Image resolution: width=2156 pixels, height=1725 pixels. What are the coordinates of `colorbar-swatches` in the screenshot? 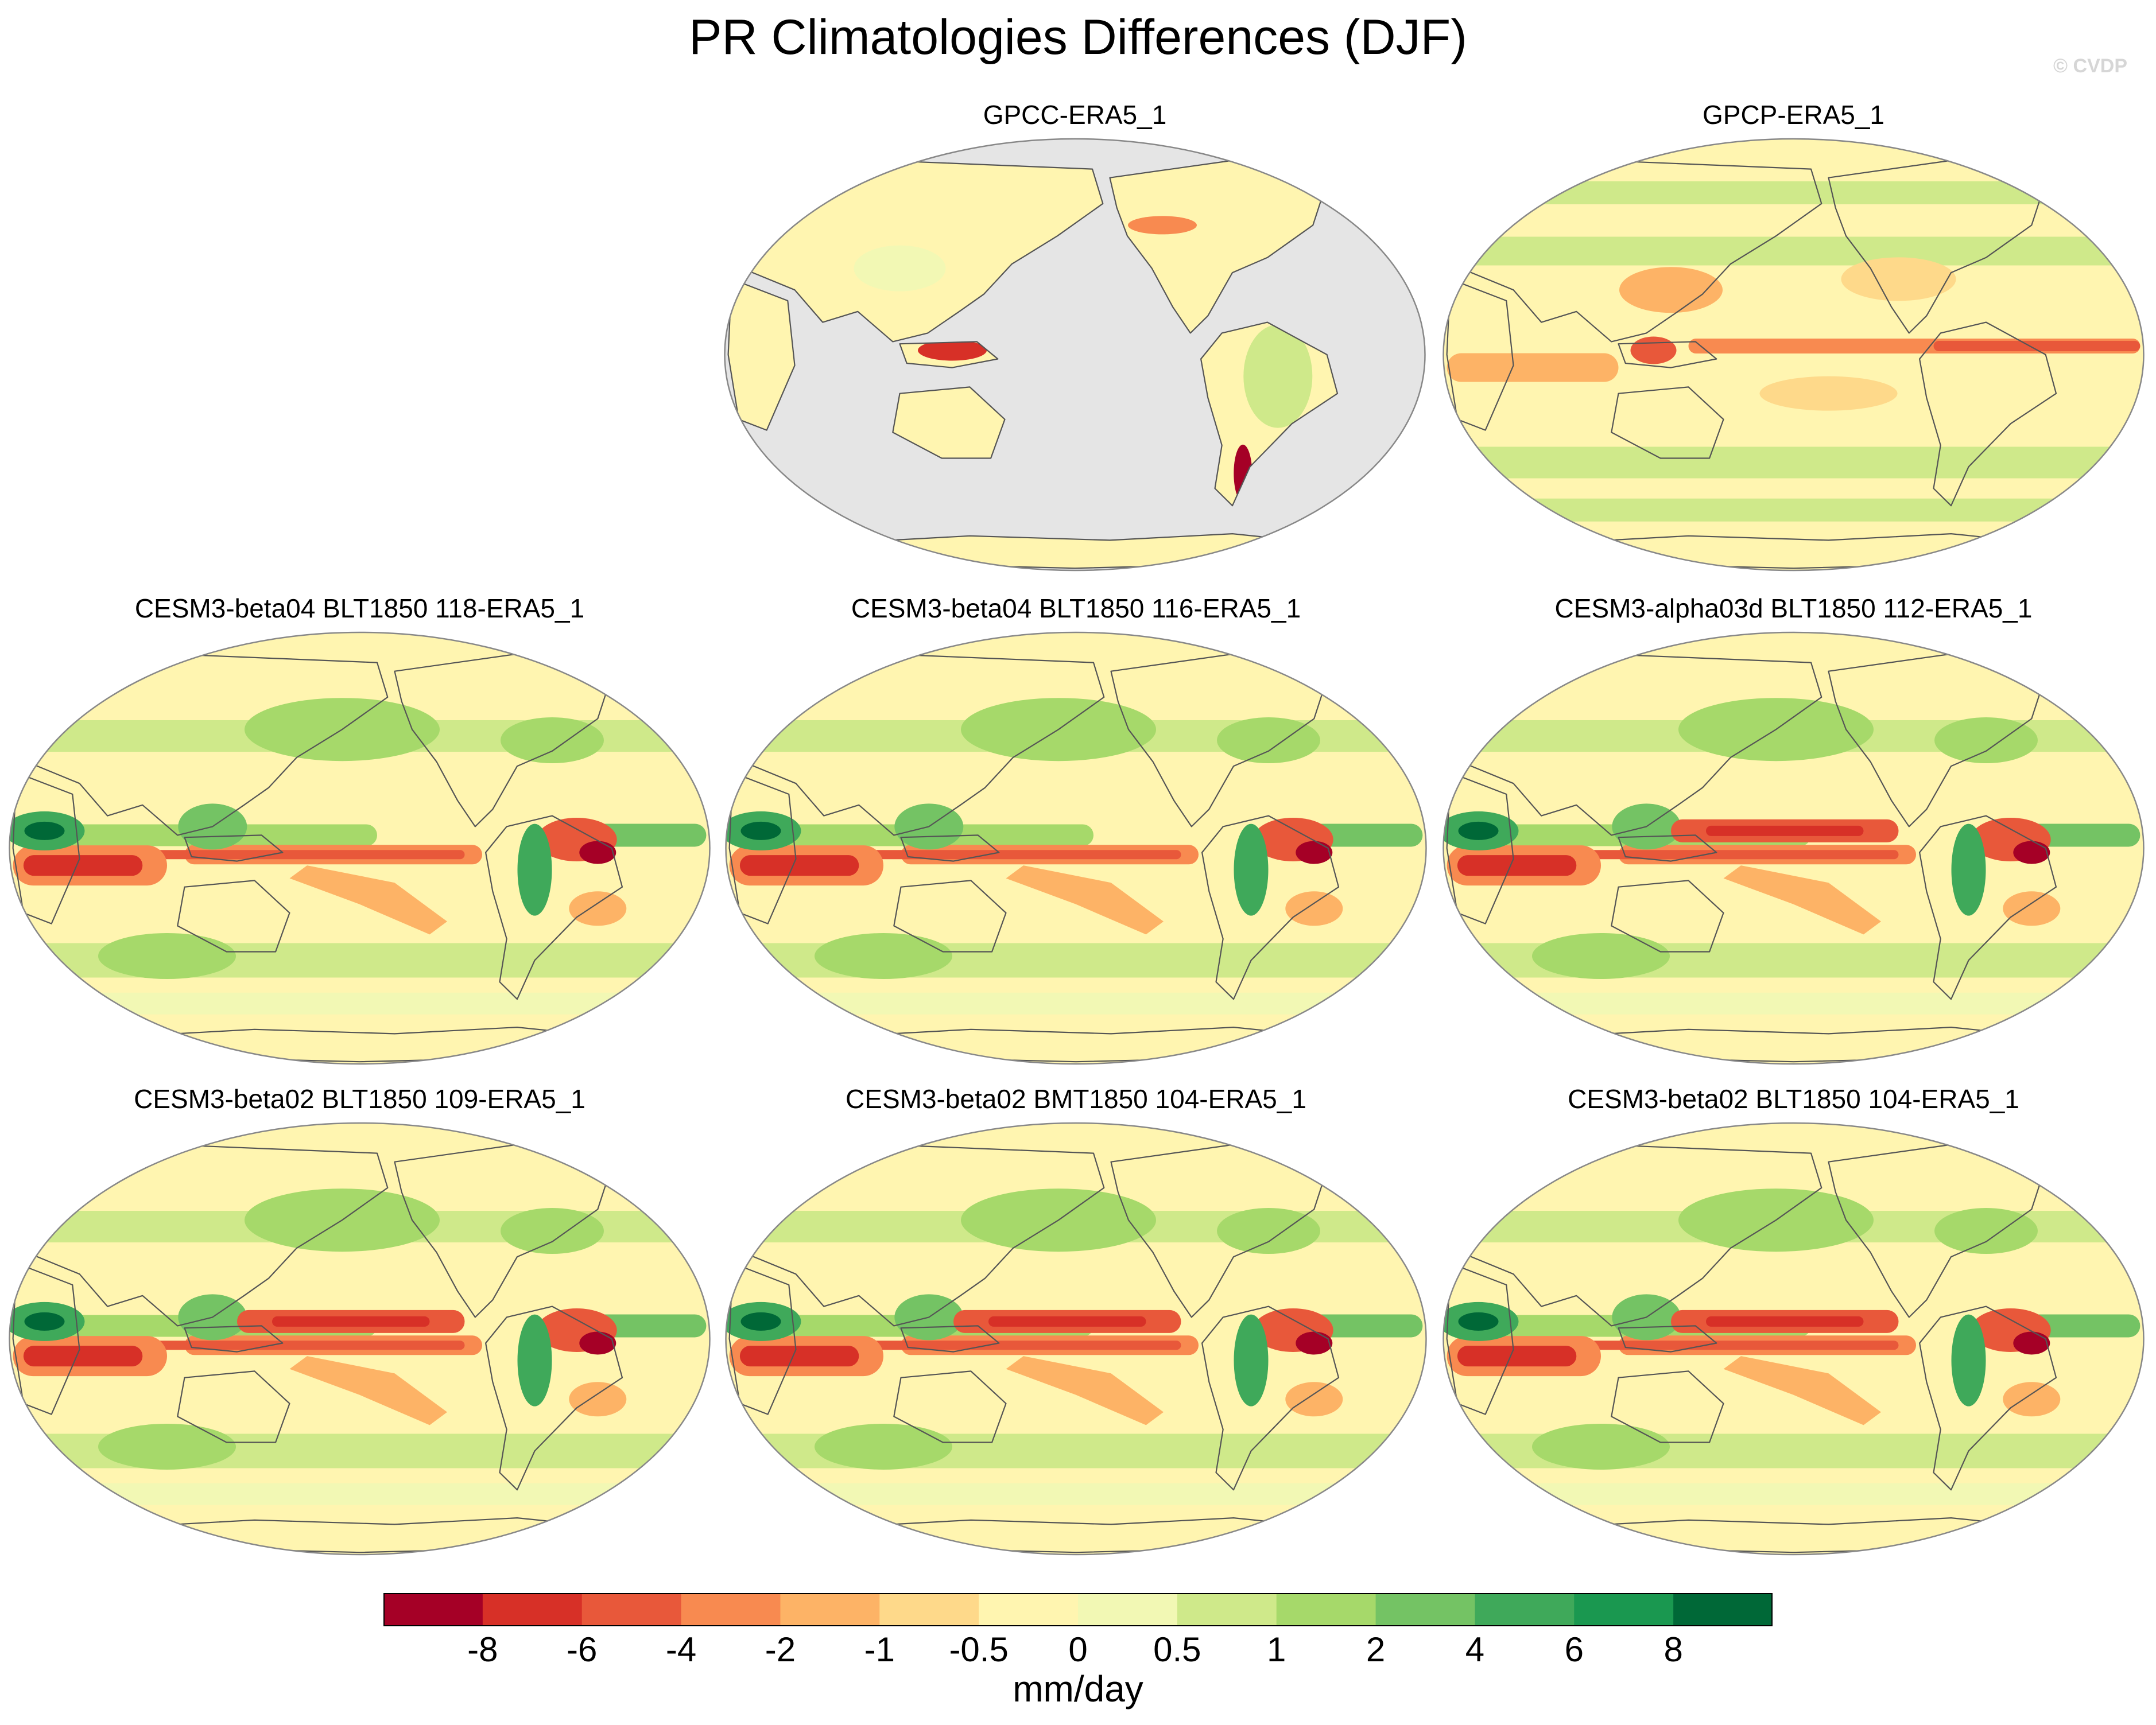 It's located at (1078, 1609).